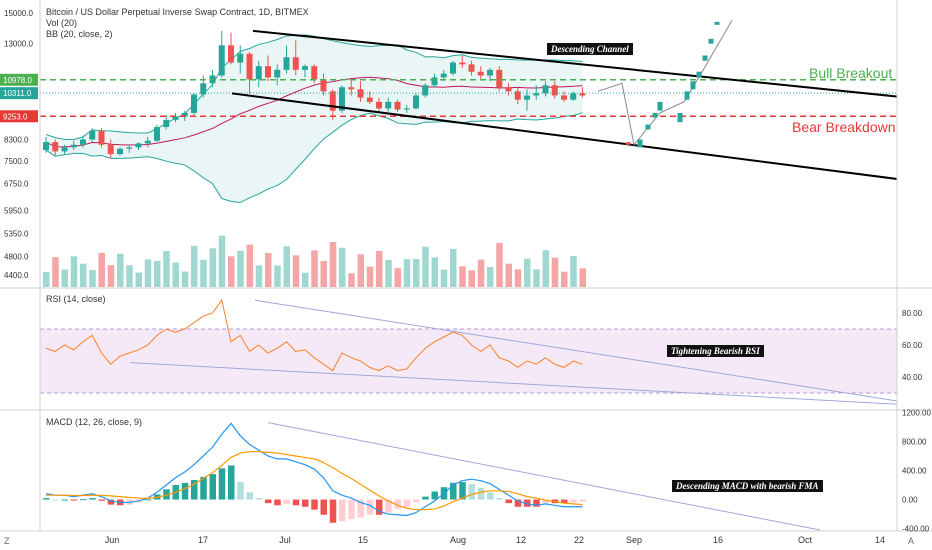 This screenshot has height=550, width=932. I want to click on auto-scale-icon: A, so click(911, 541).